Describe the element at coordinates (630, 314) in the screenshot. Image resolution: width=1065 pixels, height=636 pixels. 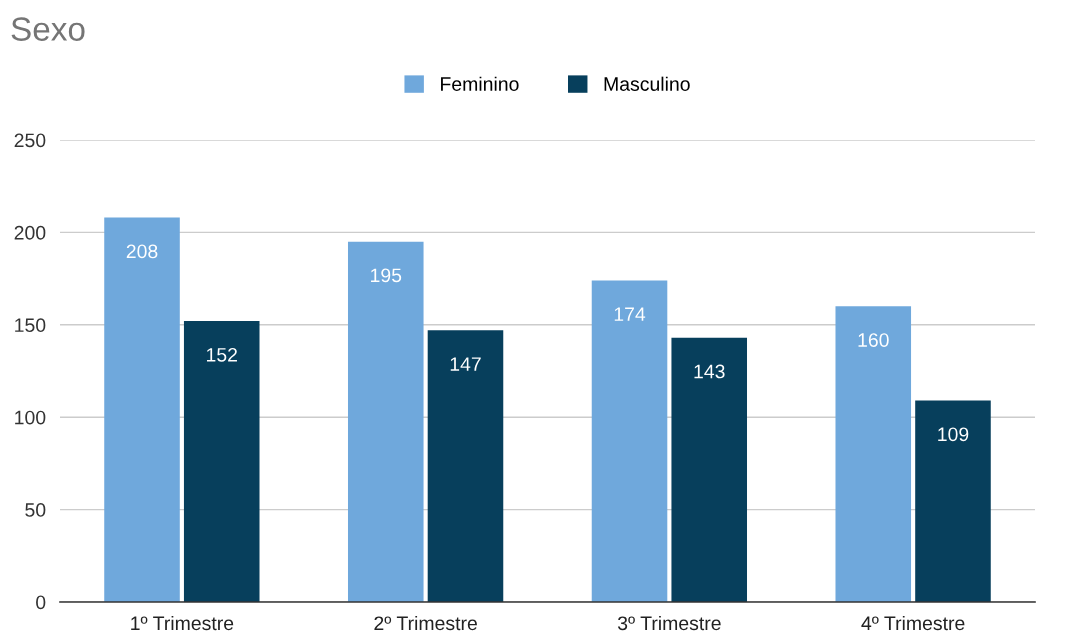
I see `data-label: 174` at that location.